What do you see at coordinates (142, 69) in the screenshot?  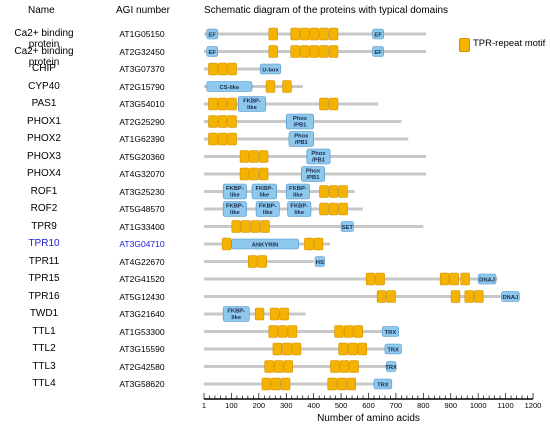 I see `agi-number: AT3G07370` at bounding box center [142, 69].